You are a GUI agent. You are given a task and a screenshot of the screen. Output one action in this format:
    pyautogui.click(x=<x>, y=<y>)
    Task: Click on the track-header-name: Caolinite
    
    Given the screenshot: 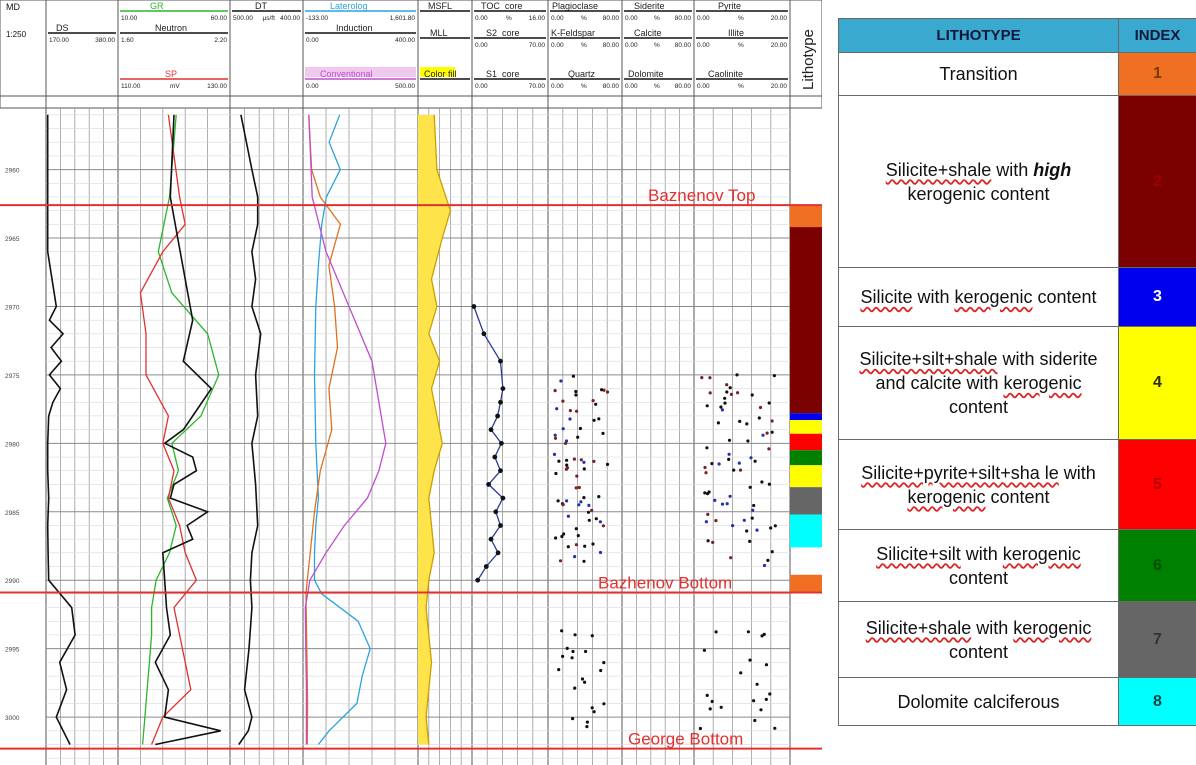 What is the action you would take?
    pyautogui.click(x=725, y=74)
    